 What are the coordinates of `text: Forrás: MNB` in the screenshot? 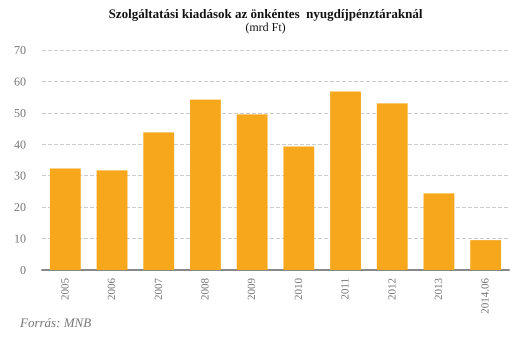 It's located at (55, 322).